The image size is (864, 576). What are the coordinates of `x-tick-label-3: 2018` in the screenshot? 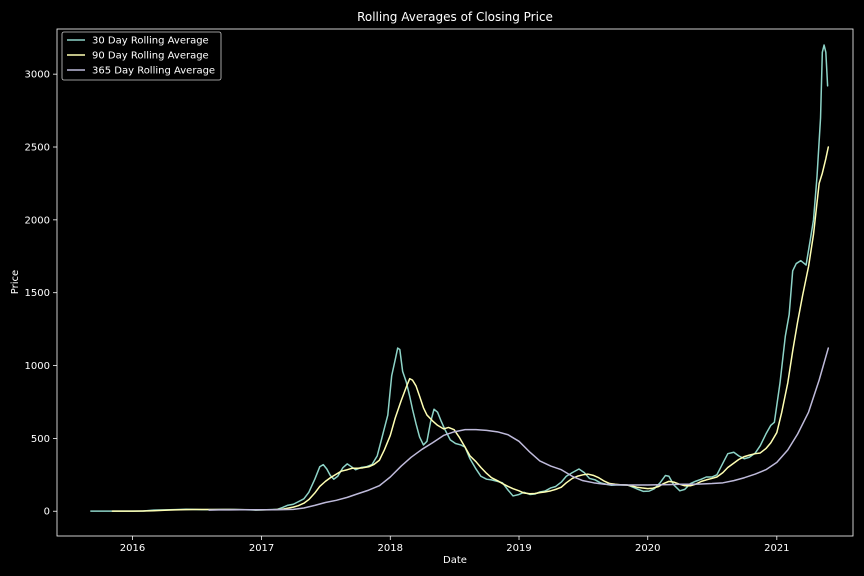 It's located at (390, 548).